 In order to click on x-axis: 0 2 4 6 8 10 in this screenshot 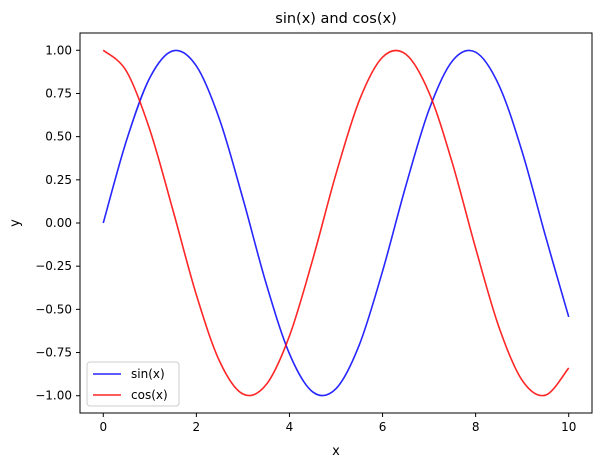, I will do `click(337, 423)`.